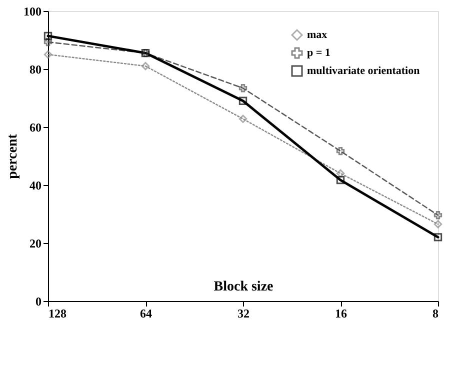 Image resolution: width=474 pixels, height=369 pixels. Describe the element at coordinates (33, 11) in the screenshot. I see `y-tick-label: 100` at that location.